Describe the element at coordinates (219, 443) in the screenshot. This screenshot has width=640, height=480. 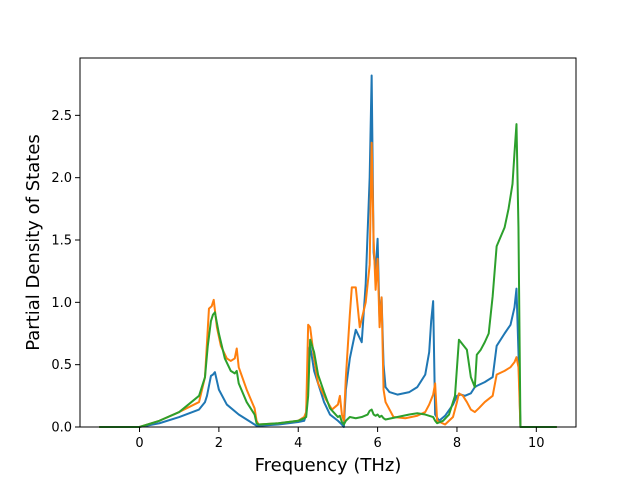
I see `x-tick-label: 2` at that location.